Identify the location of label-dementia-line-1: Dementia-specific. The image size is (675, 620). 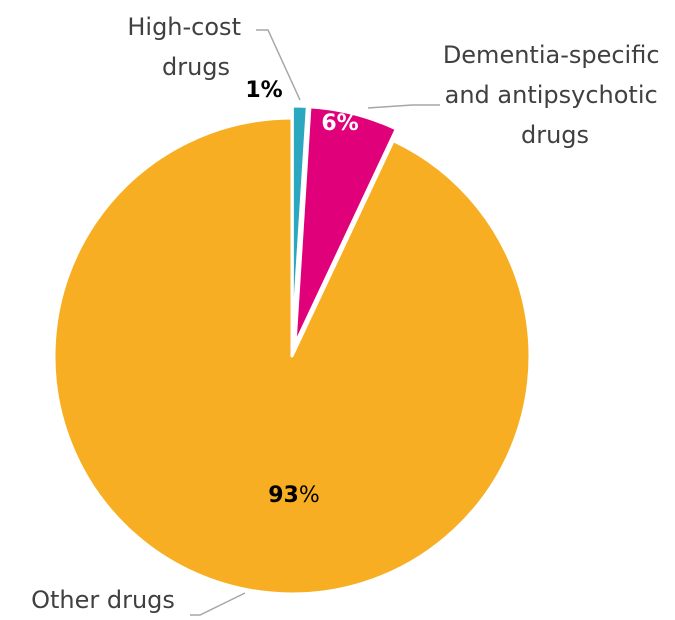
(551, 55).